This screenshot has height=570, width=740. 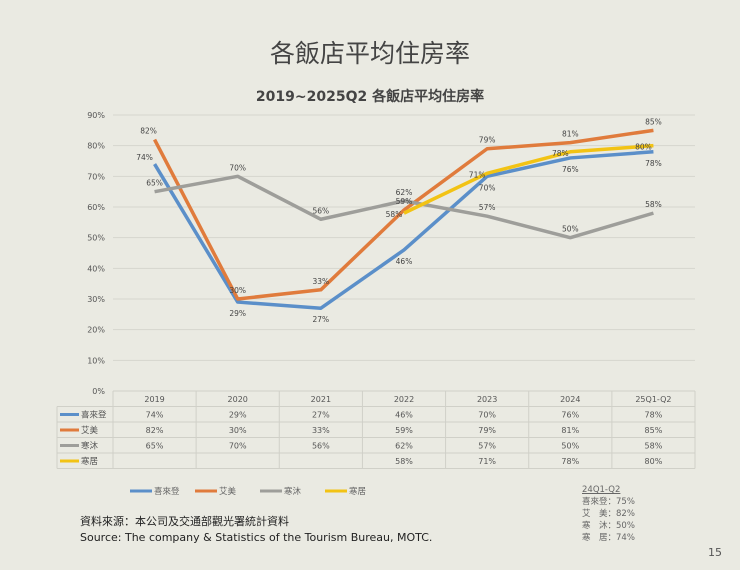 I want to click on x-tick-label: 2022, so click(x=404, y=399).